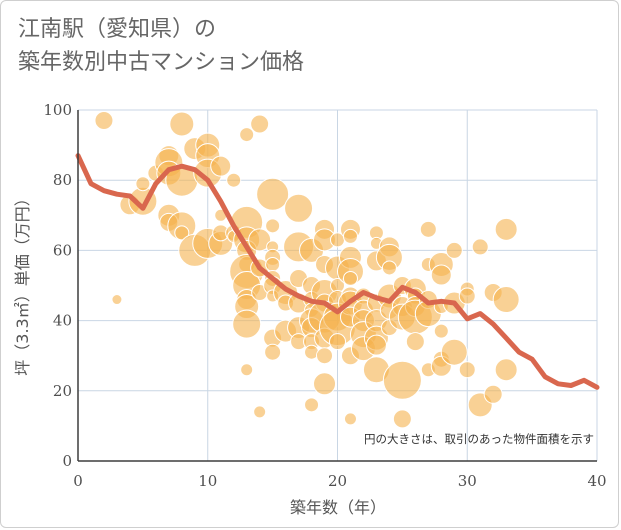  I want to click on x-tick-label: 0, so click(78, 481).